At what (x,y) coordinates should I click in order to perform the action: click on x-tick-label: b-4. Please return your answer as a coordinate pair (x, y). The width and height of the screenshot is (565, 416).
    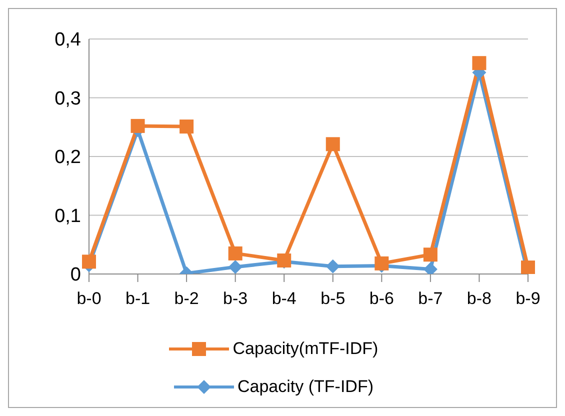
    Looking at the image, I should click on (284, 298).